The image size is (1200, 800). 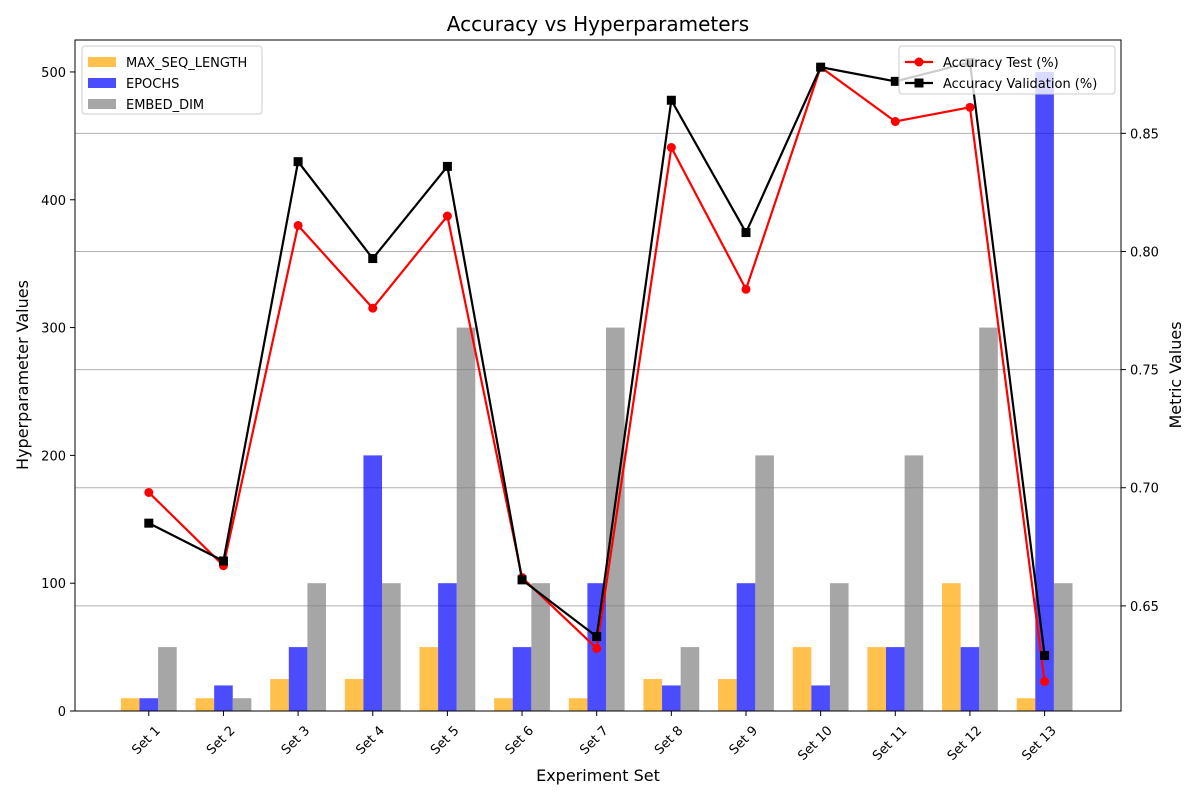 What do you see at coordinates (744, 740) in the screenshot?
I see `x-tick-label: Set 9` at bounding box center [744, 740].